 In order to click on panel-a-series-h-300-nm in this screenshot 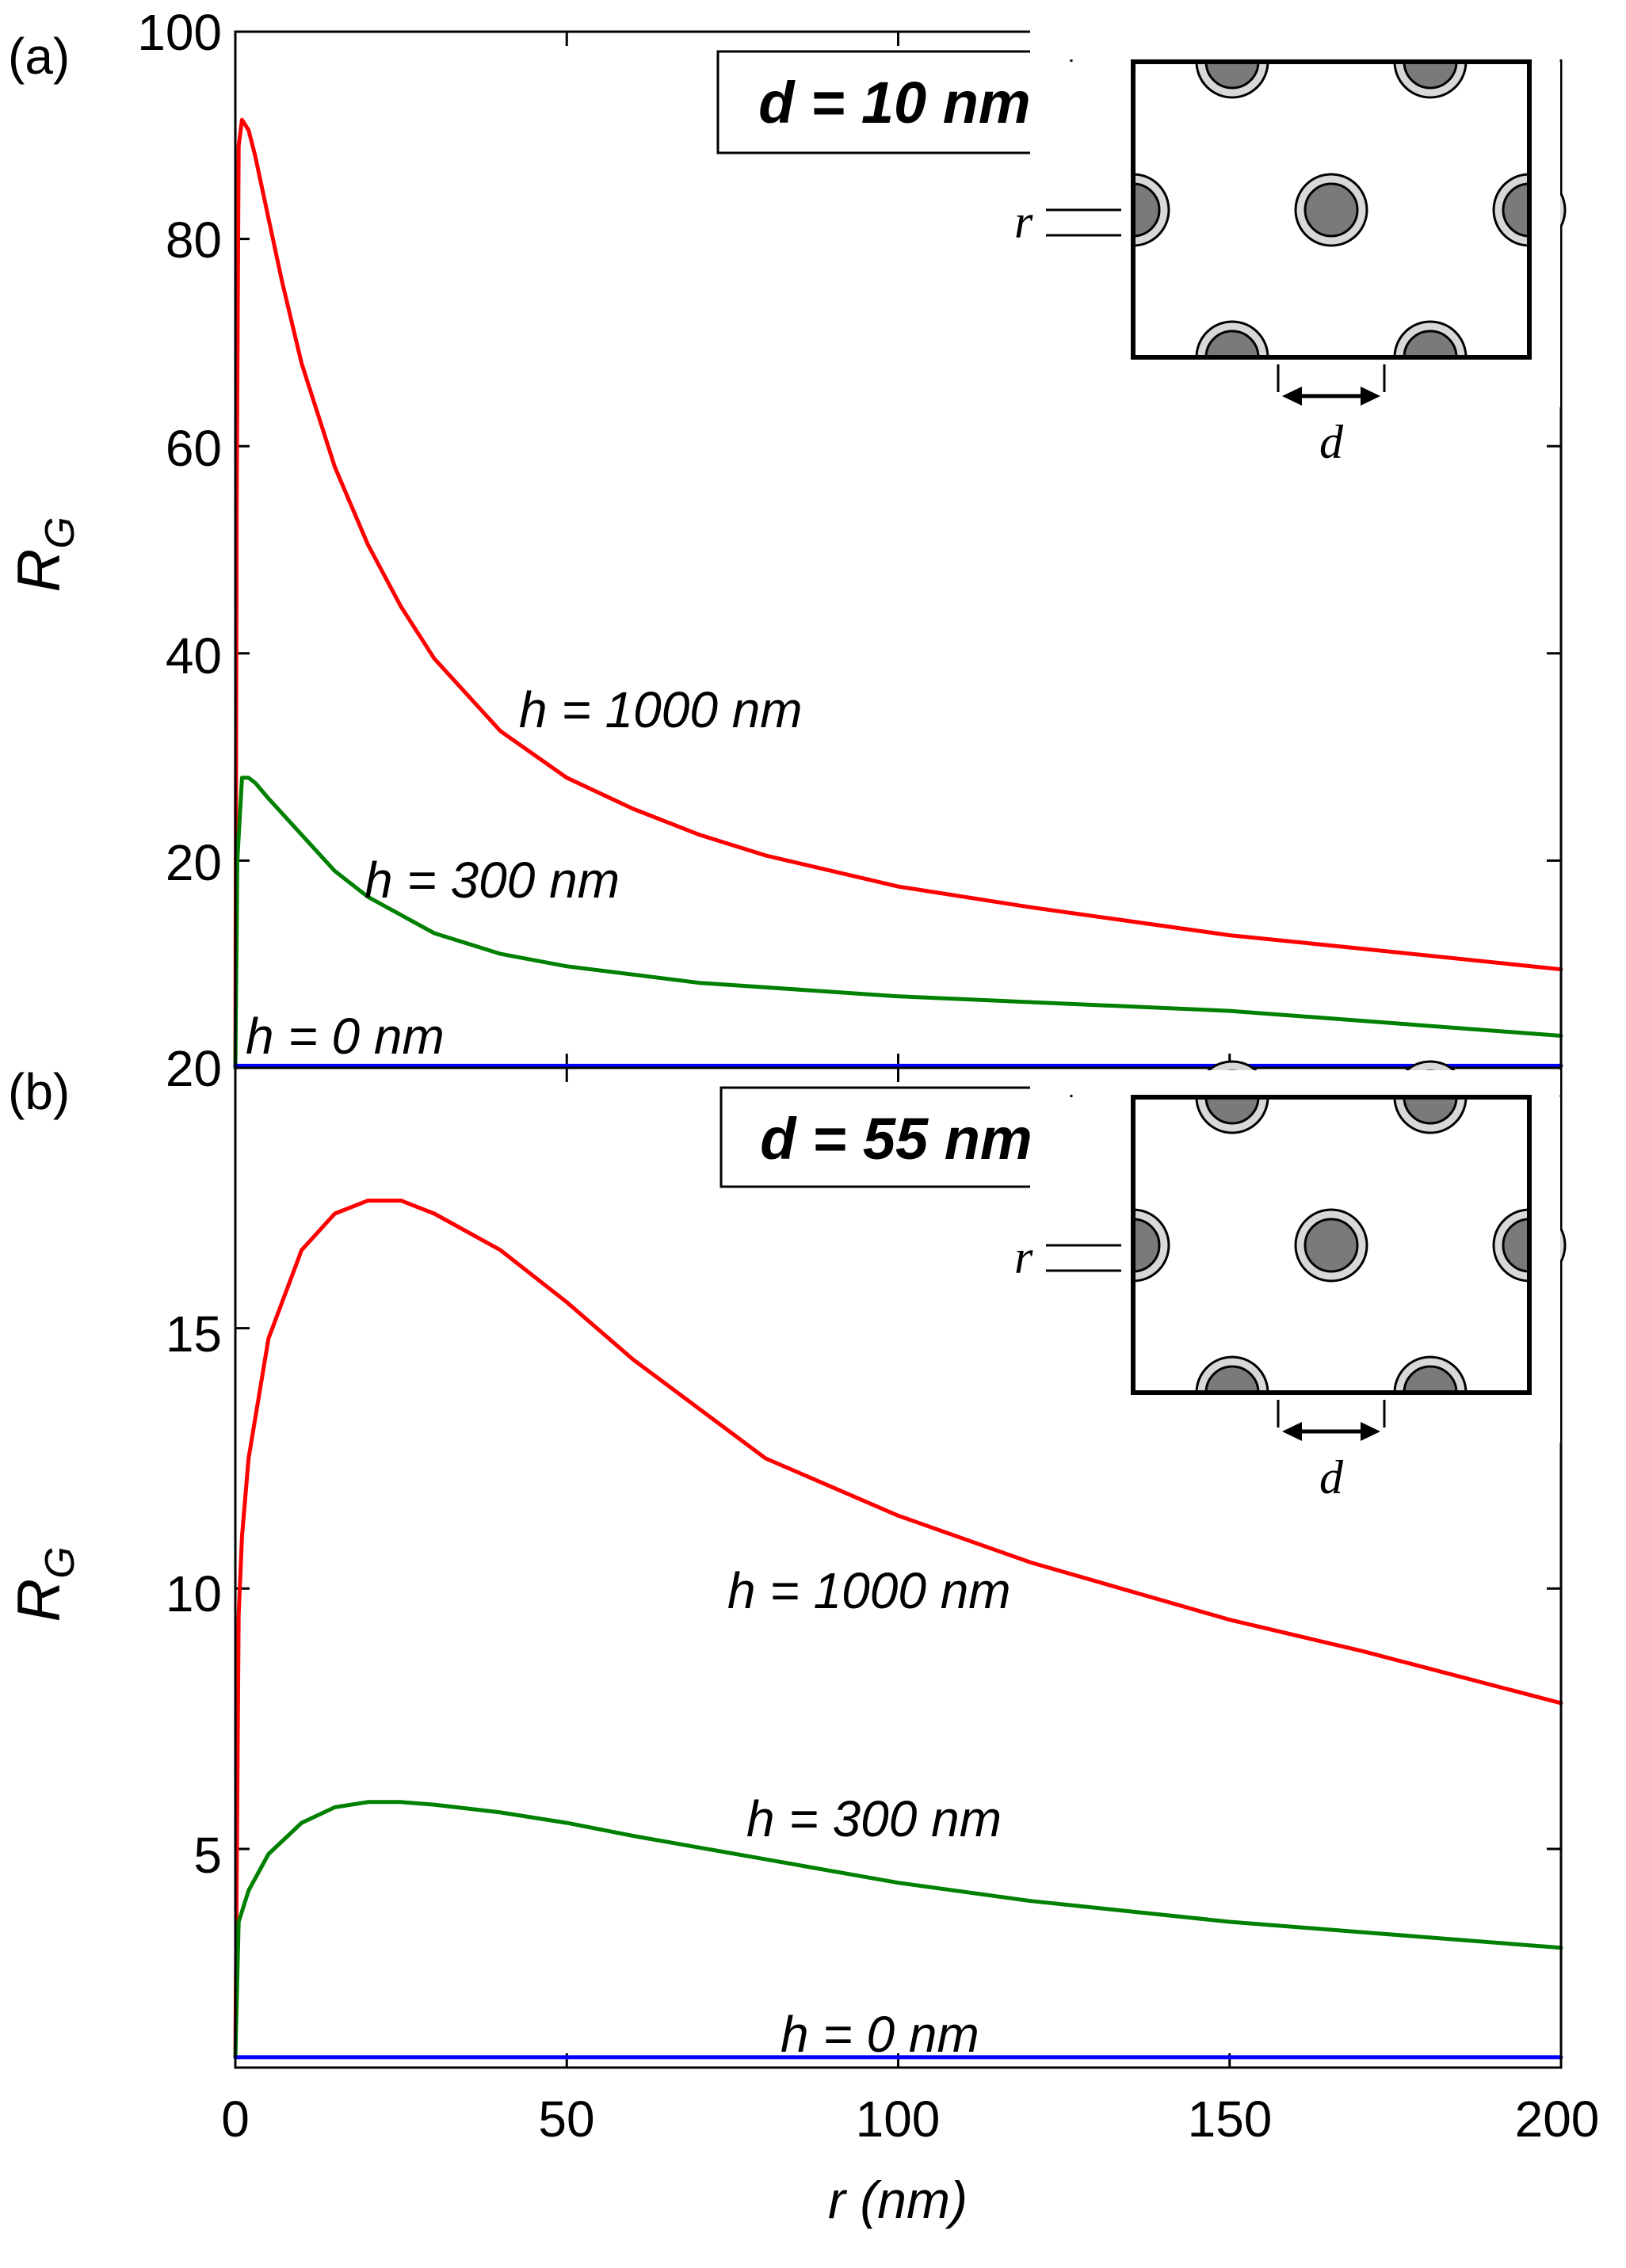, I will do `click(898, 923)`.